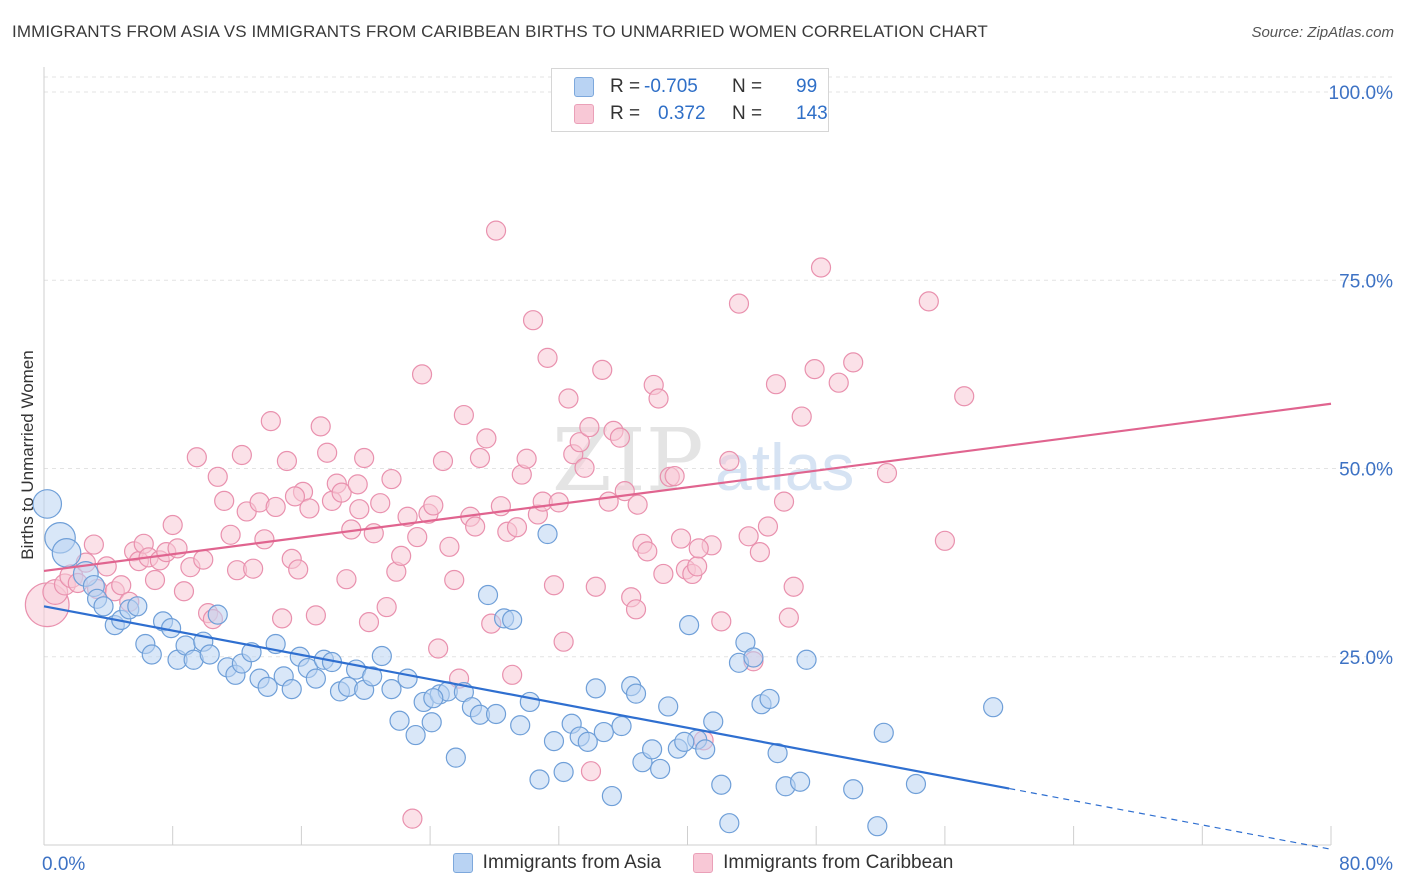 The height and width of the screenshot is (892, 1406). I want to click on y-tick-label: 75.0%, so click(1366, 281).